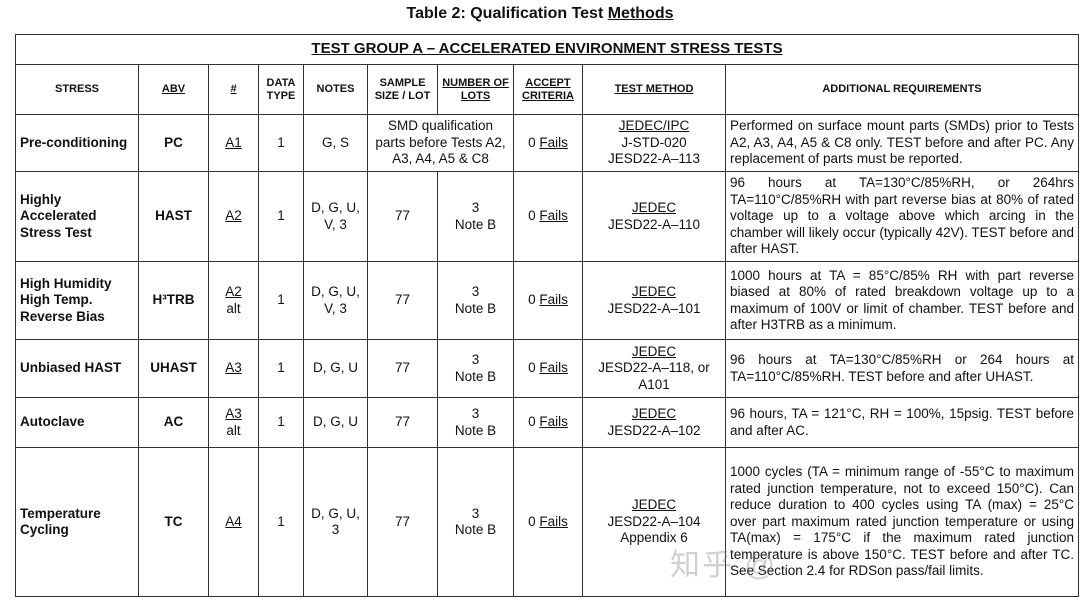 The image size is (1080, 605). What do you see at coordinates (77, 422) in the screenshot?
I see `stress-name: Autoclave` at bounding box center [77, 422].